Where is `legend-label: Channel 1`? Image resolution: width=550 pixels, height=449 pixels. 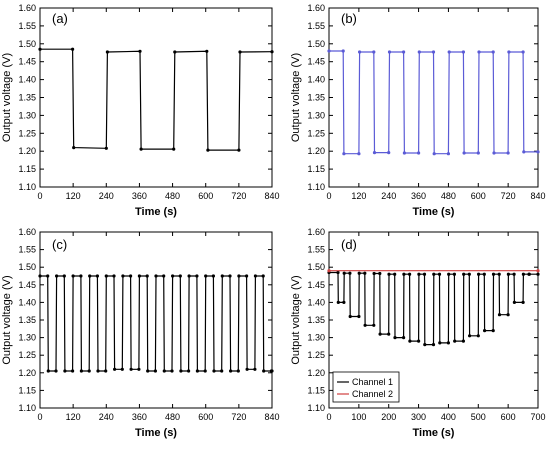
legend-label: Channel 1 is located at coordinates (372, 382).